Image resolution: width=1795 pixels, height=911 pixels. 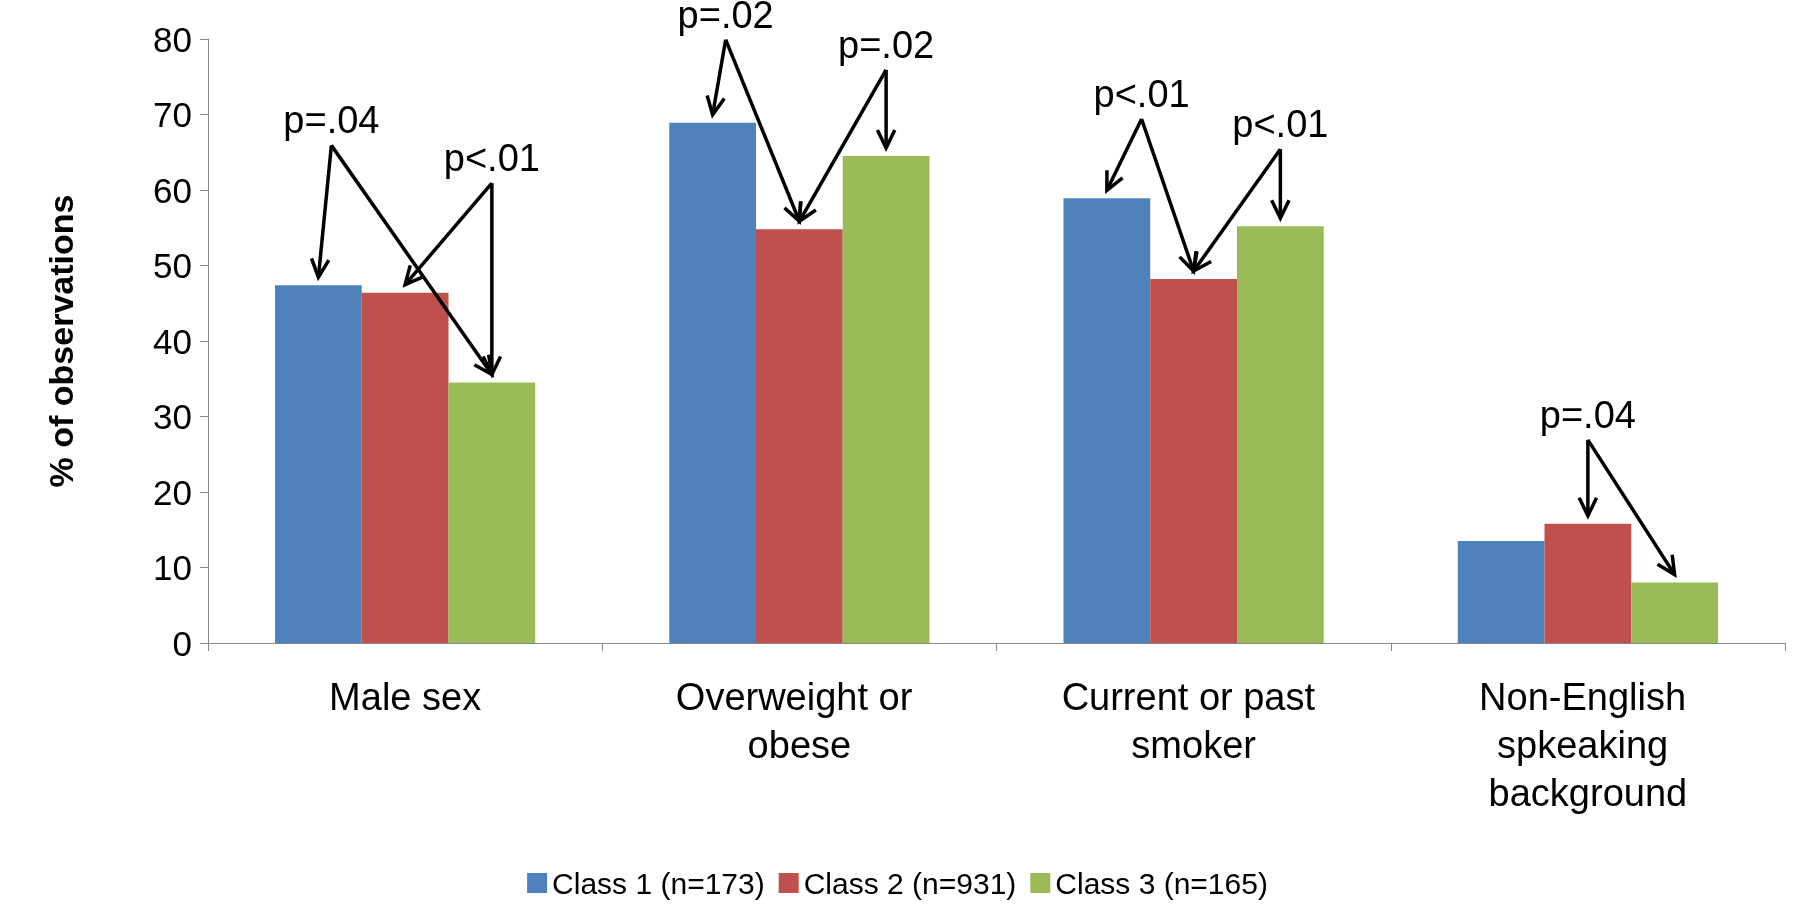 I want to click on x-tick-label: Non-English spkeaking background, so click(x=1588, y=745).